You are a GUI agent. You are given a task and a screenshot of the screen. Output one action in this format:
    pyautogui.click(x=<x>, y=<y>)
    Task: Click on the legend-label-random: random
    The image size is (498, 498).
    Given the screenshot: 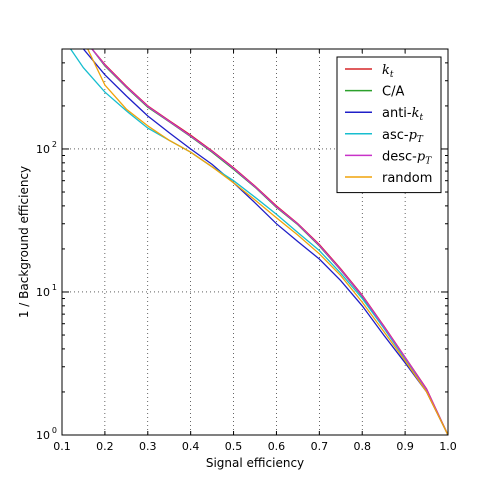 What is the action you would take?
    pyautogui.click(x=407, y=178)
    